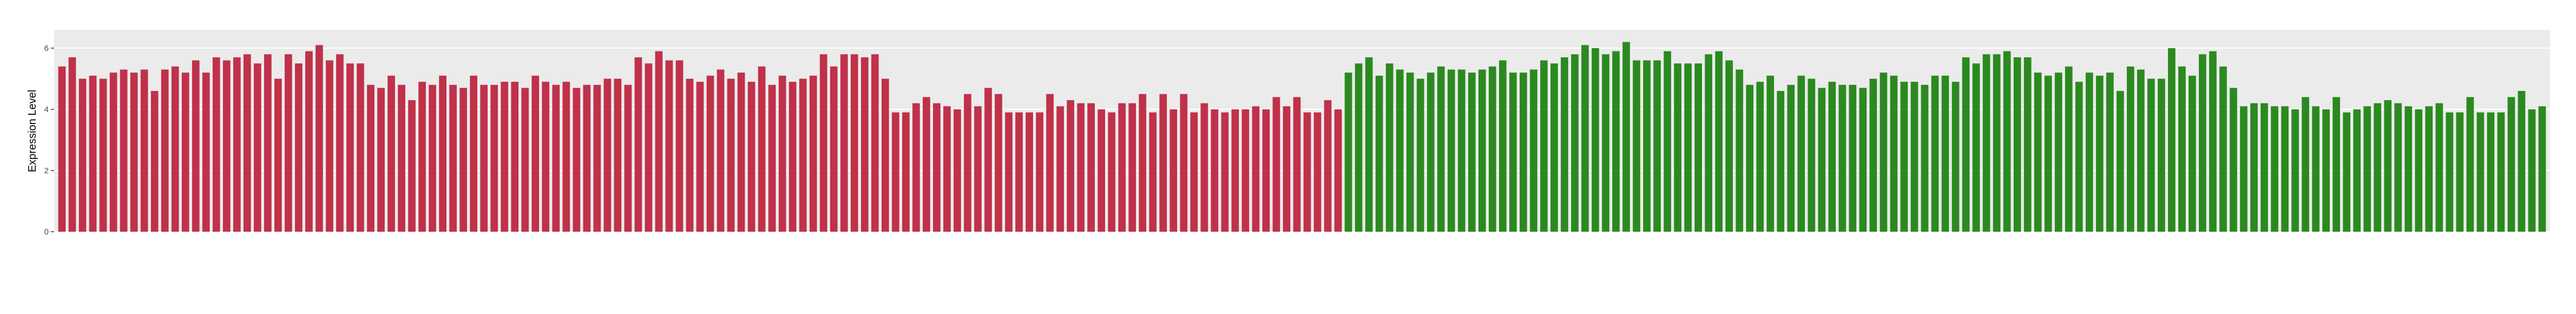 This screenshot has width=2576, height=314. Describe the element at coordinates (46, 232) in the screenshot. I see `y-tick-label: 0` at that location.